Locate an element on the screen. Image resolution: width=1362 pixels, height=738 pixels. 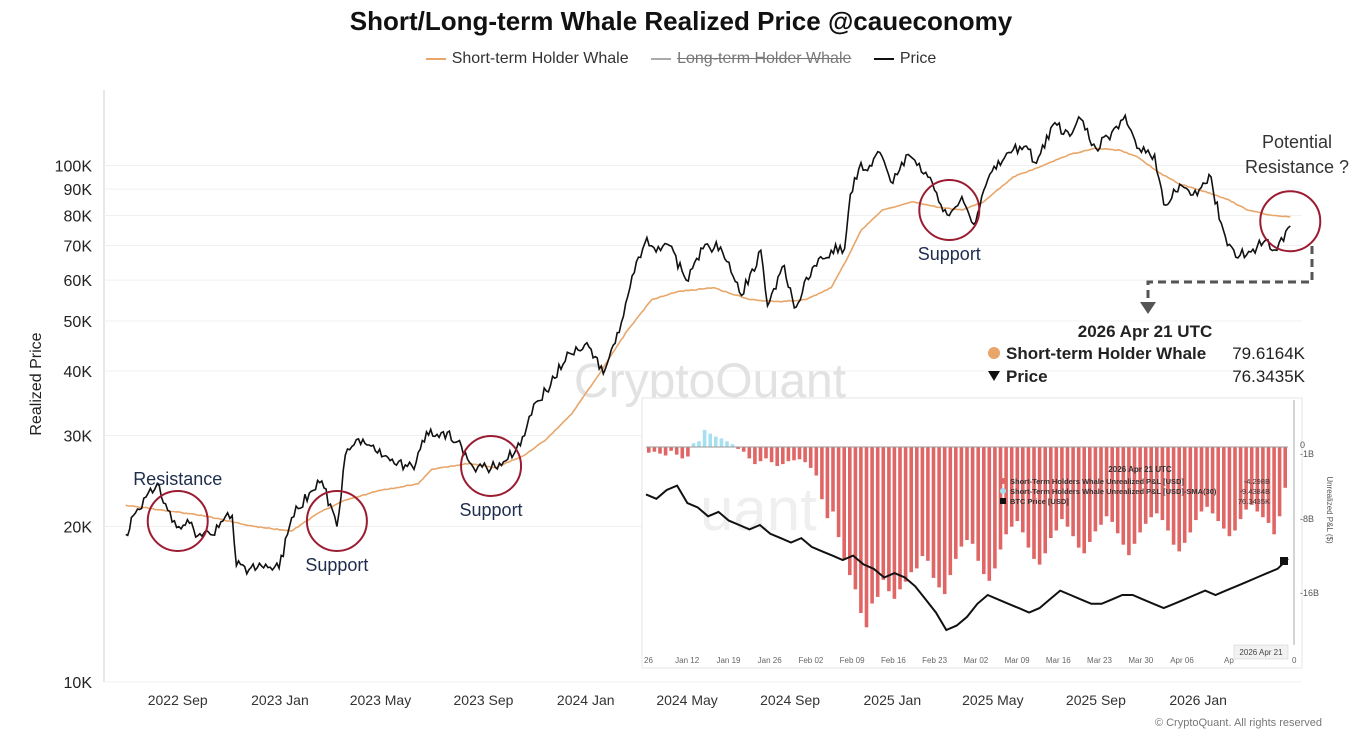
y-axis-label: Realized Price is located at coordinates (36, 383).